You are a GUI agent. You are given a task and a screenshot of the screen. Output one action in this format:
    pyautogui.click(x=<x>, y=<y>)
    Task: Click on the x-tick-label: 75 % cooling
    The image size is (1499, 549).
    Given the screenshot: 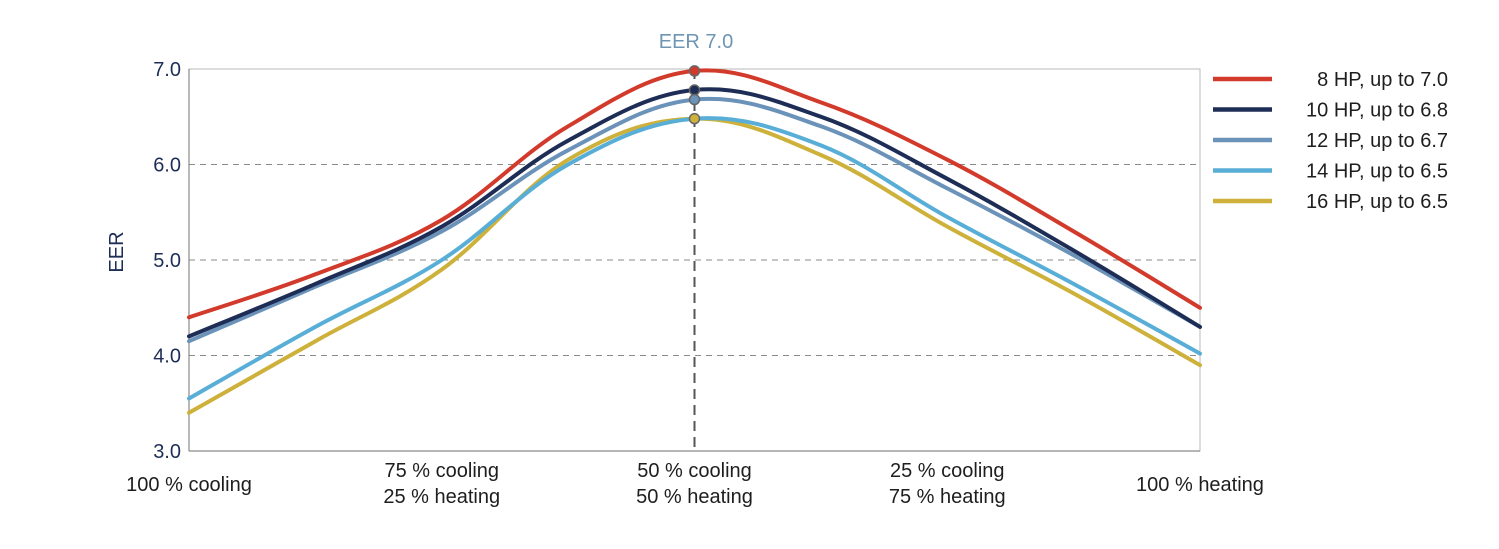 What is the action you would take?
    pyautogui.click(x=441, y=471)
    